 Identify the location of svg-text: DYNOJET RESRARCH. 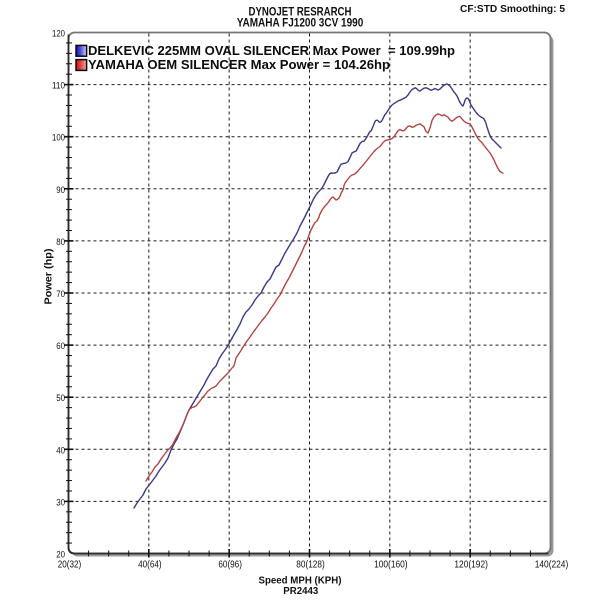
(300, 13).